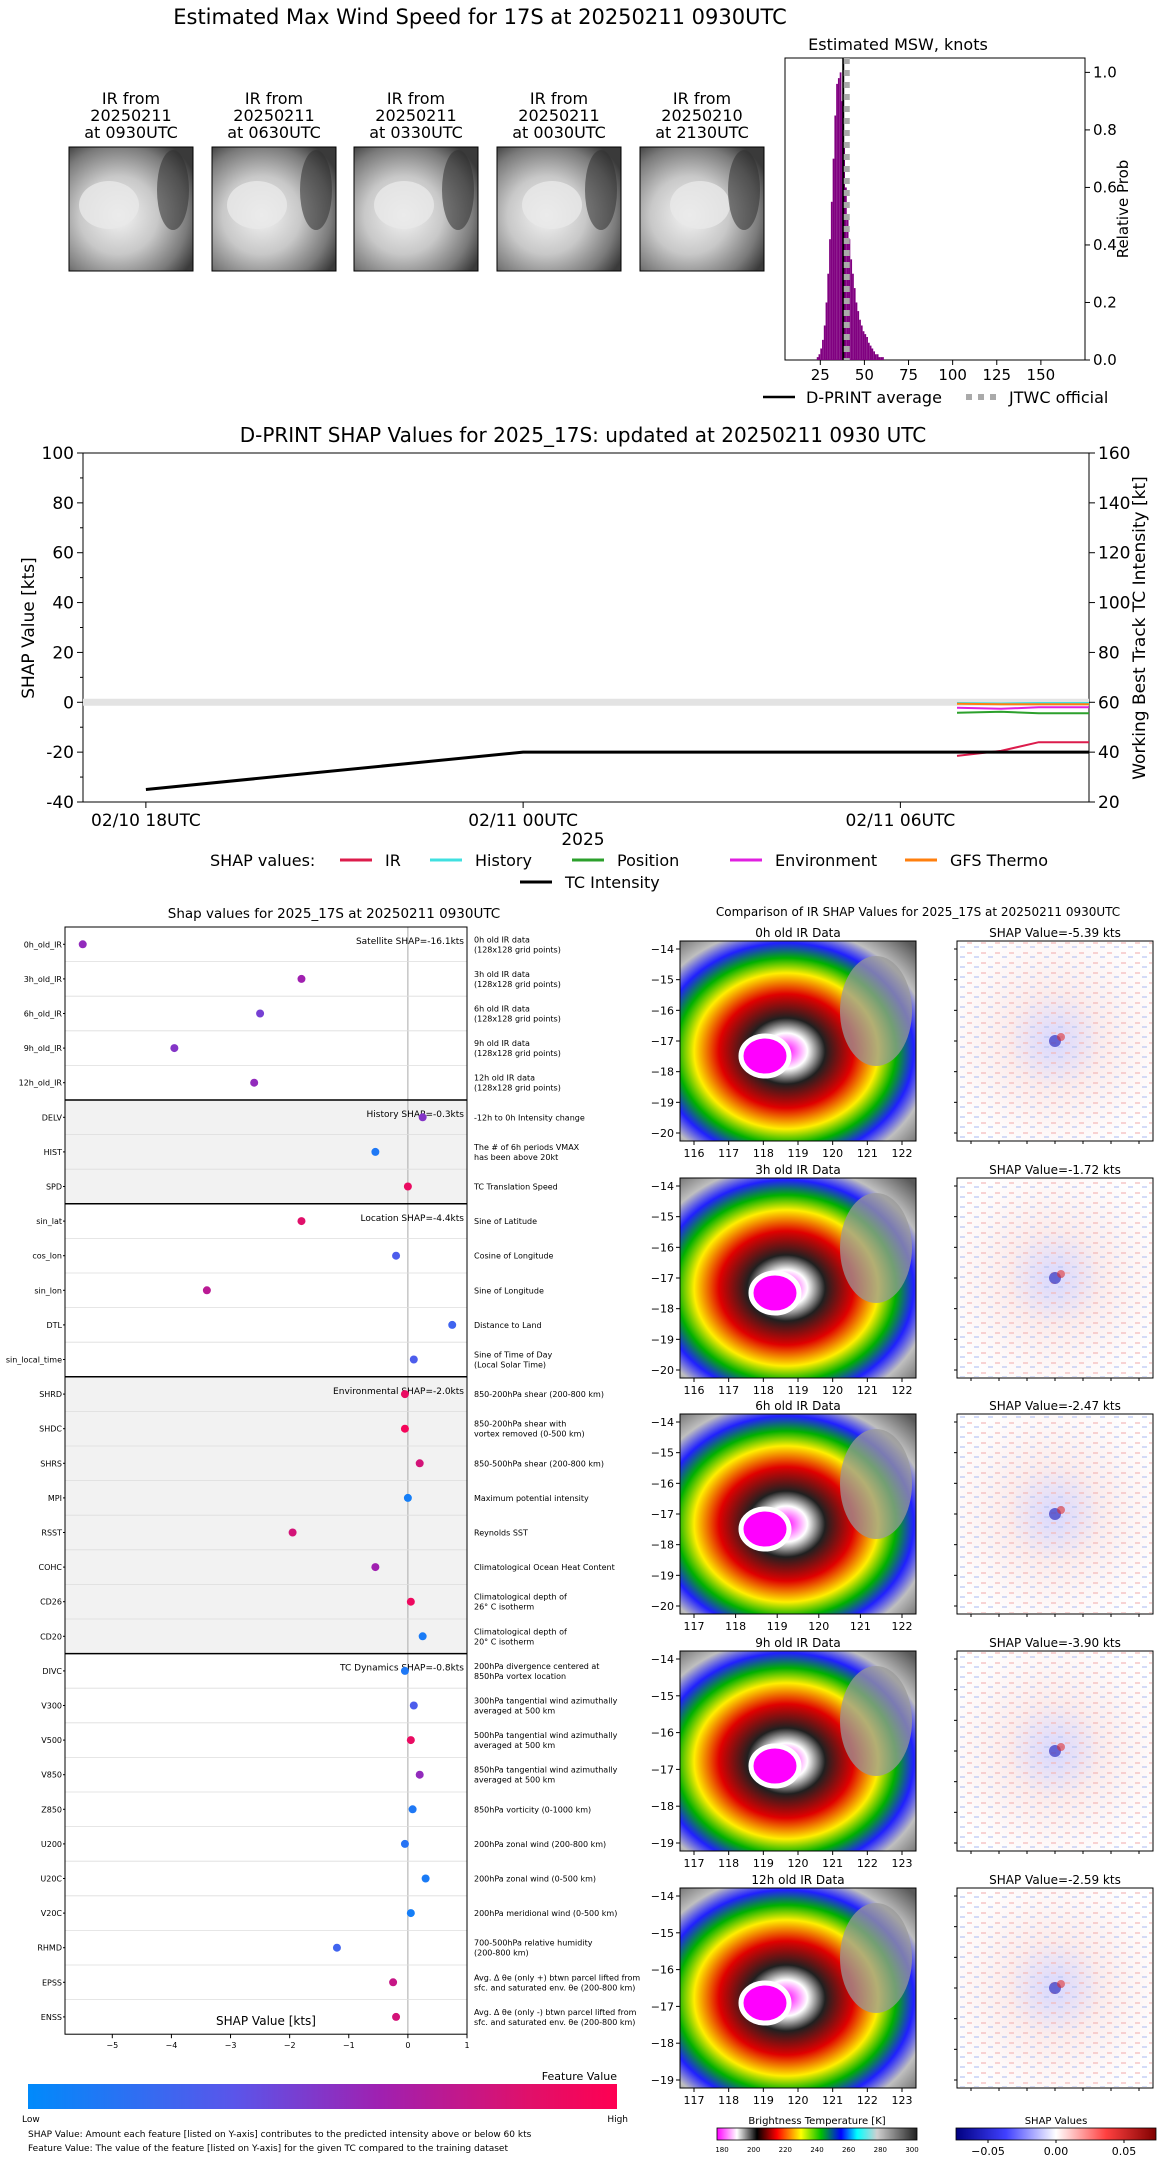 The image size is (1168, 2162). I want to click on thumbnail-caption-line2: 20250211, so click(273, 115).